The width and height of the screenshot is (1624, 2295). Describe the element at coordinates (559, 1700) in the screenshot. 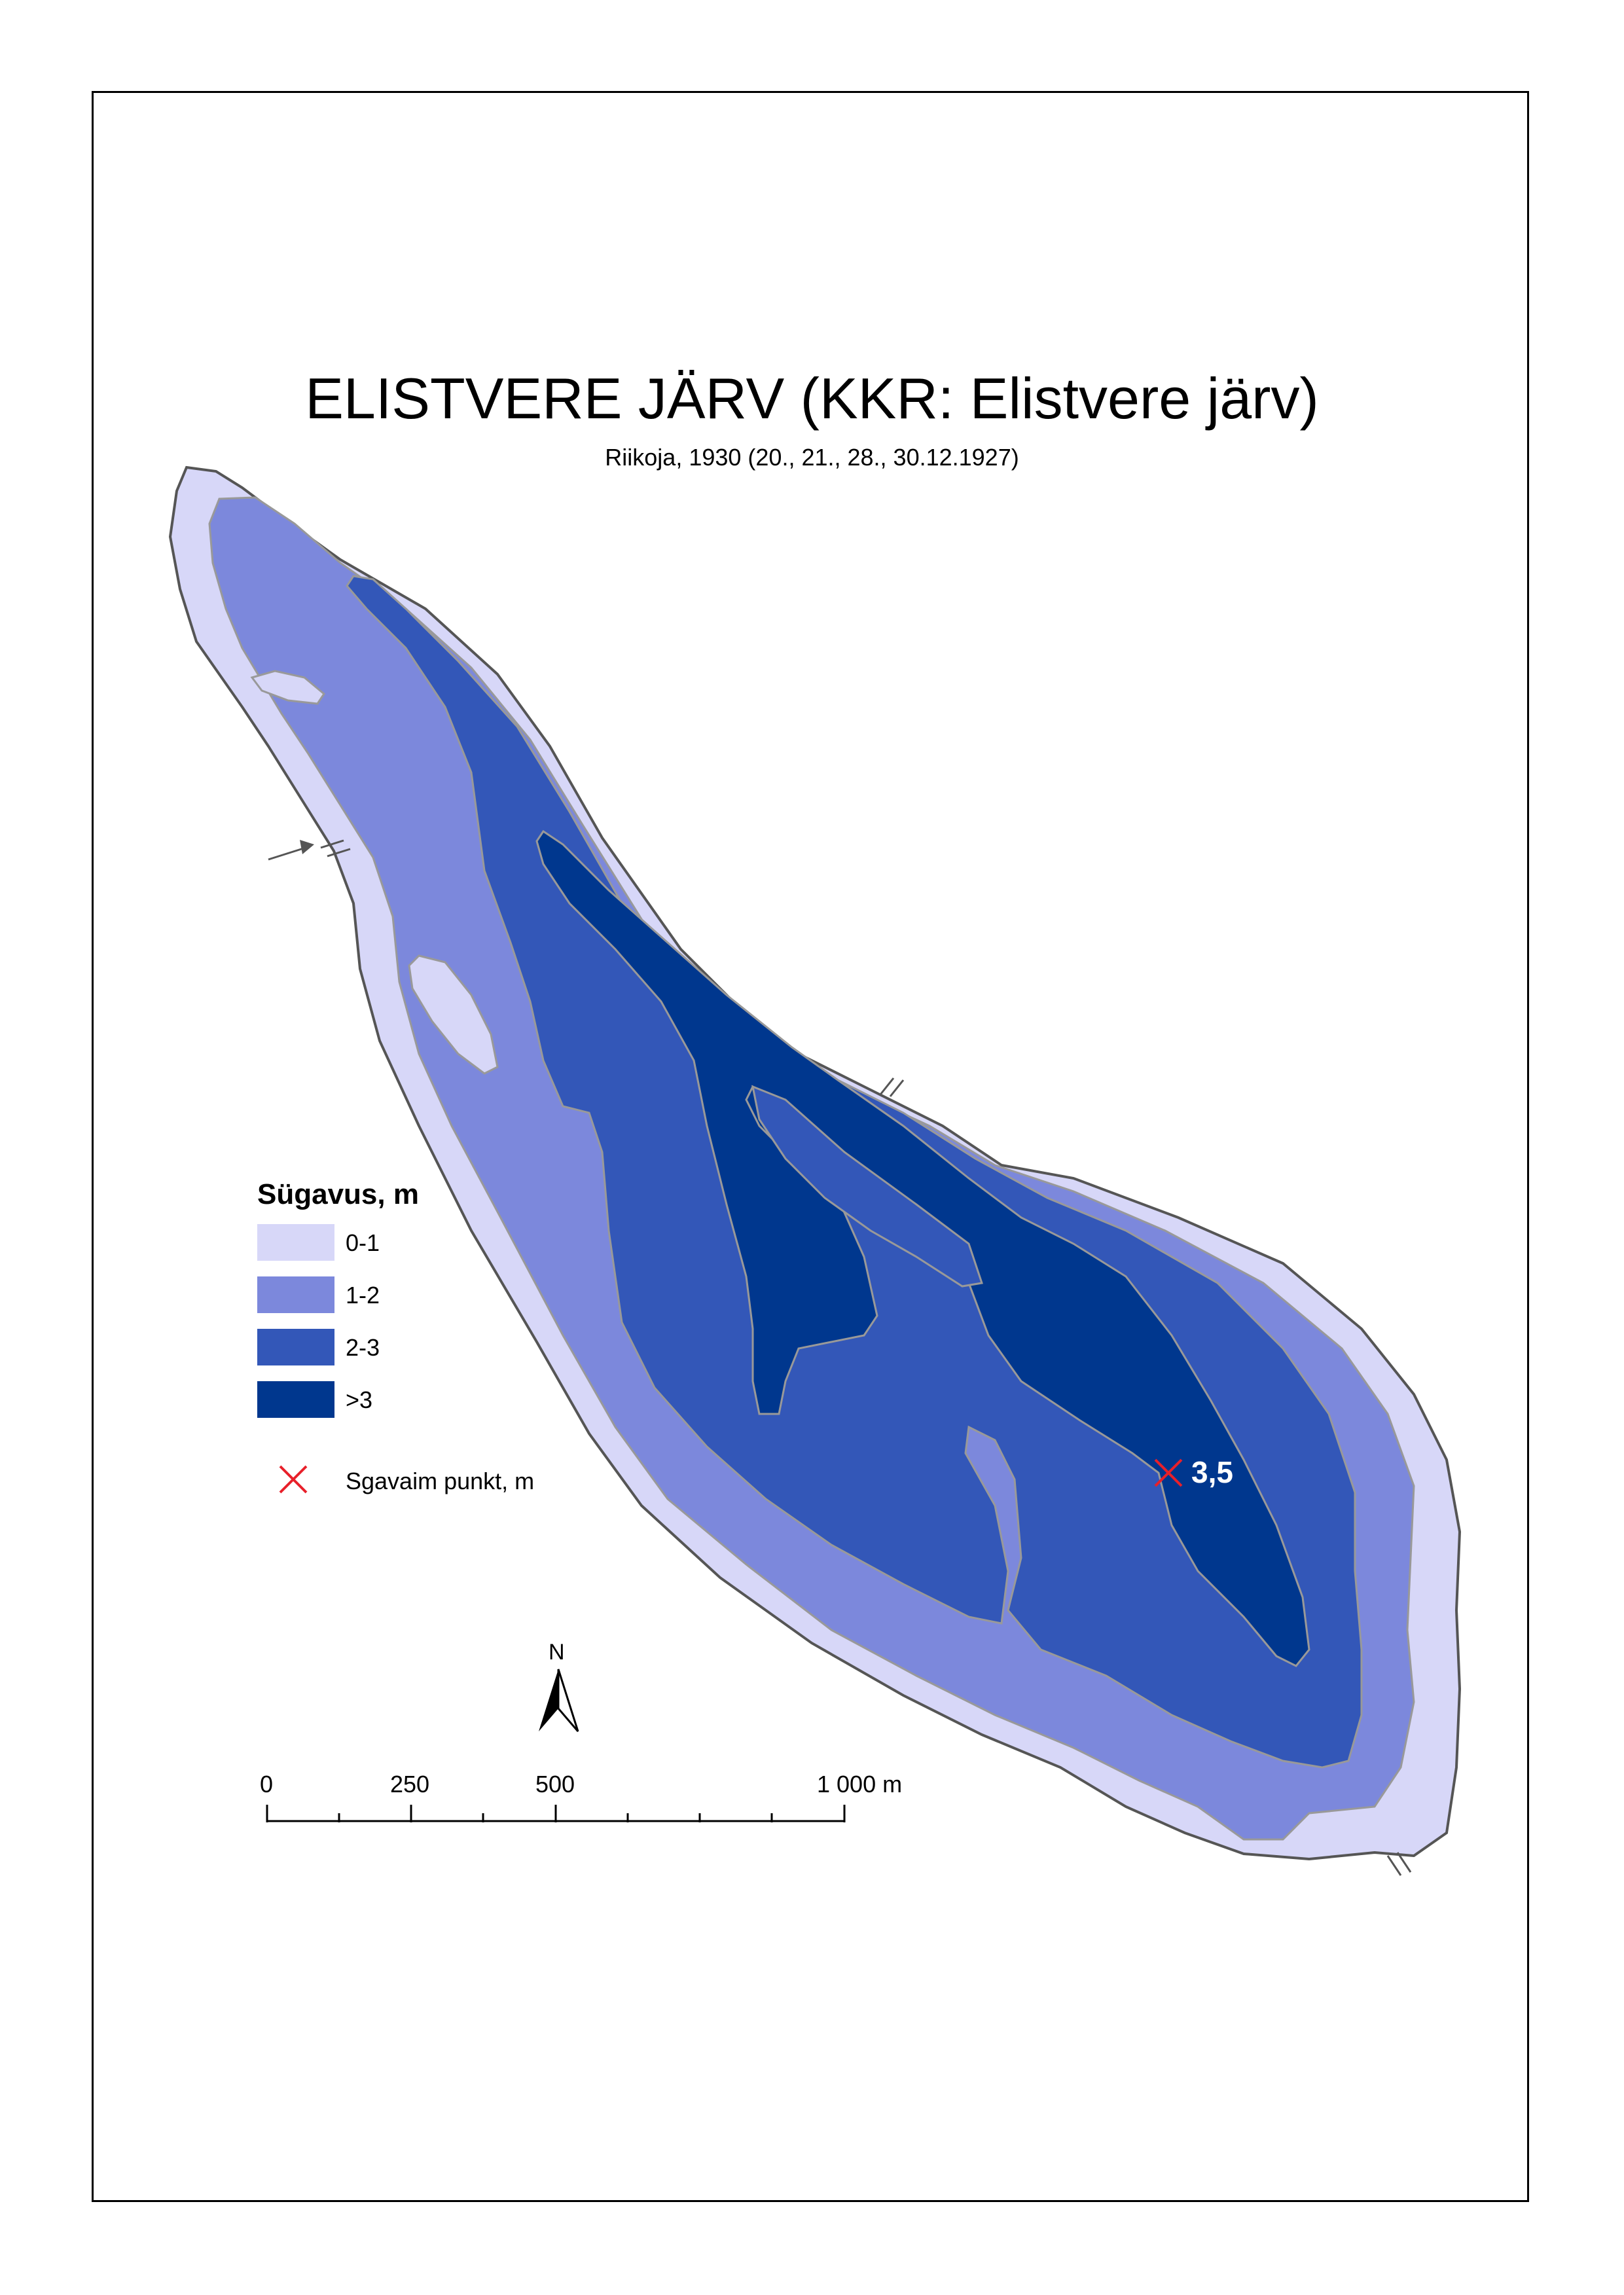

I see `north-arrow-icon` at that location.